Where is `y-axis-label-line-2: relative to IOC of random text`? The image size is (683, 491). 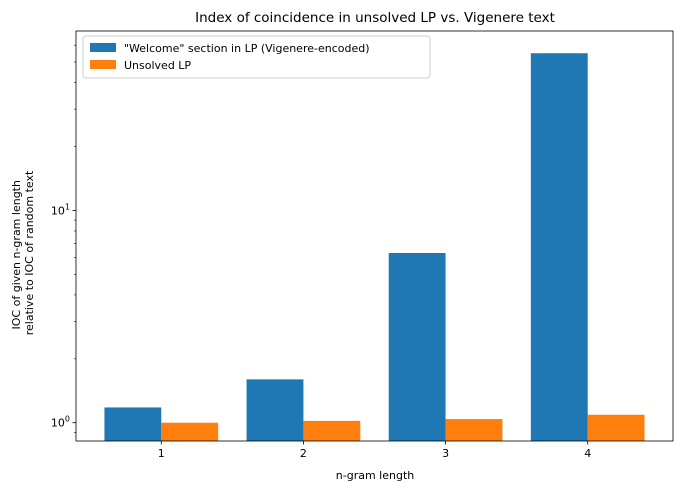 y-axis-label-line-2: relative to IOC of random text is located at coordinates (29, 252).